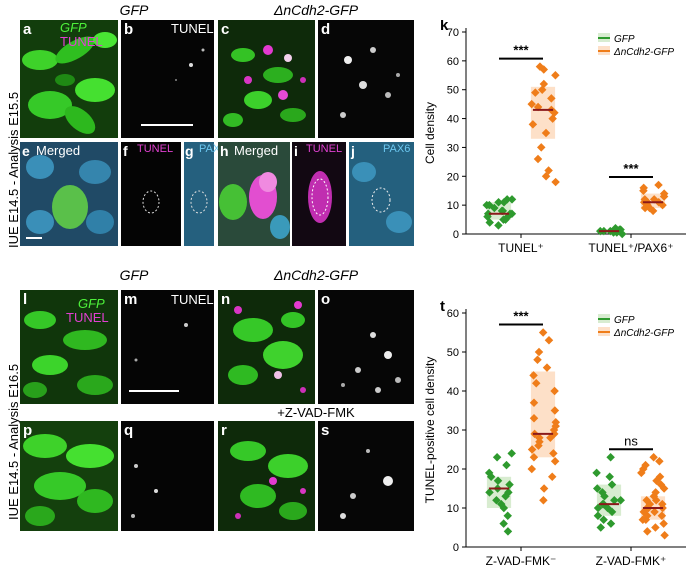  What do you see at coordinates (326, 29) in the screenshot?
I see `panel-letter: d` at bounding box center [326, 29].